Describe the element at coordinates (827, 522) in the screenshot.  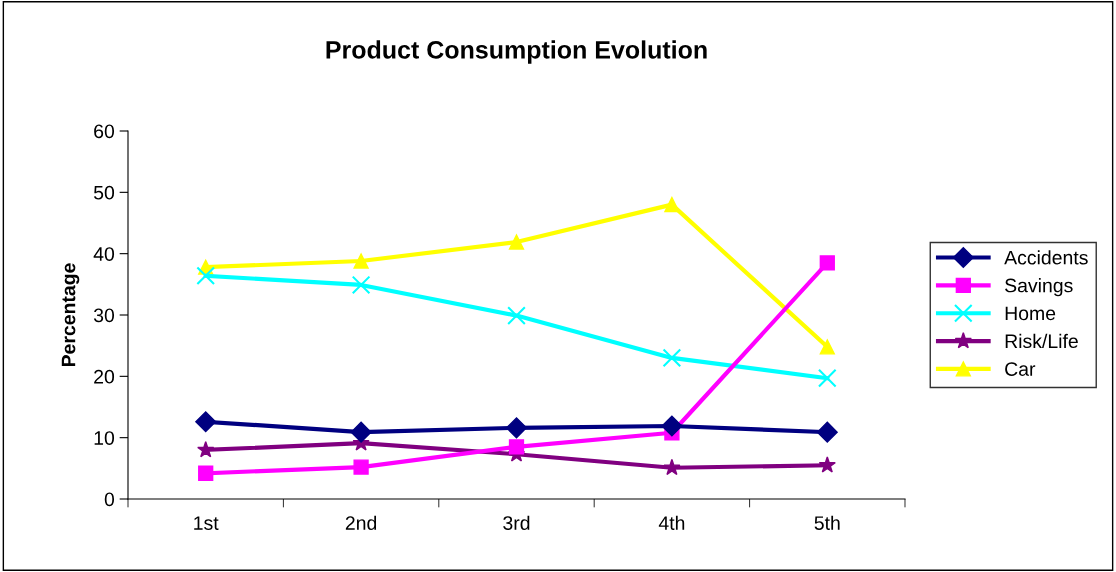
I see `x-tick-label: 5th` at that location.